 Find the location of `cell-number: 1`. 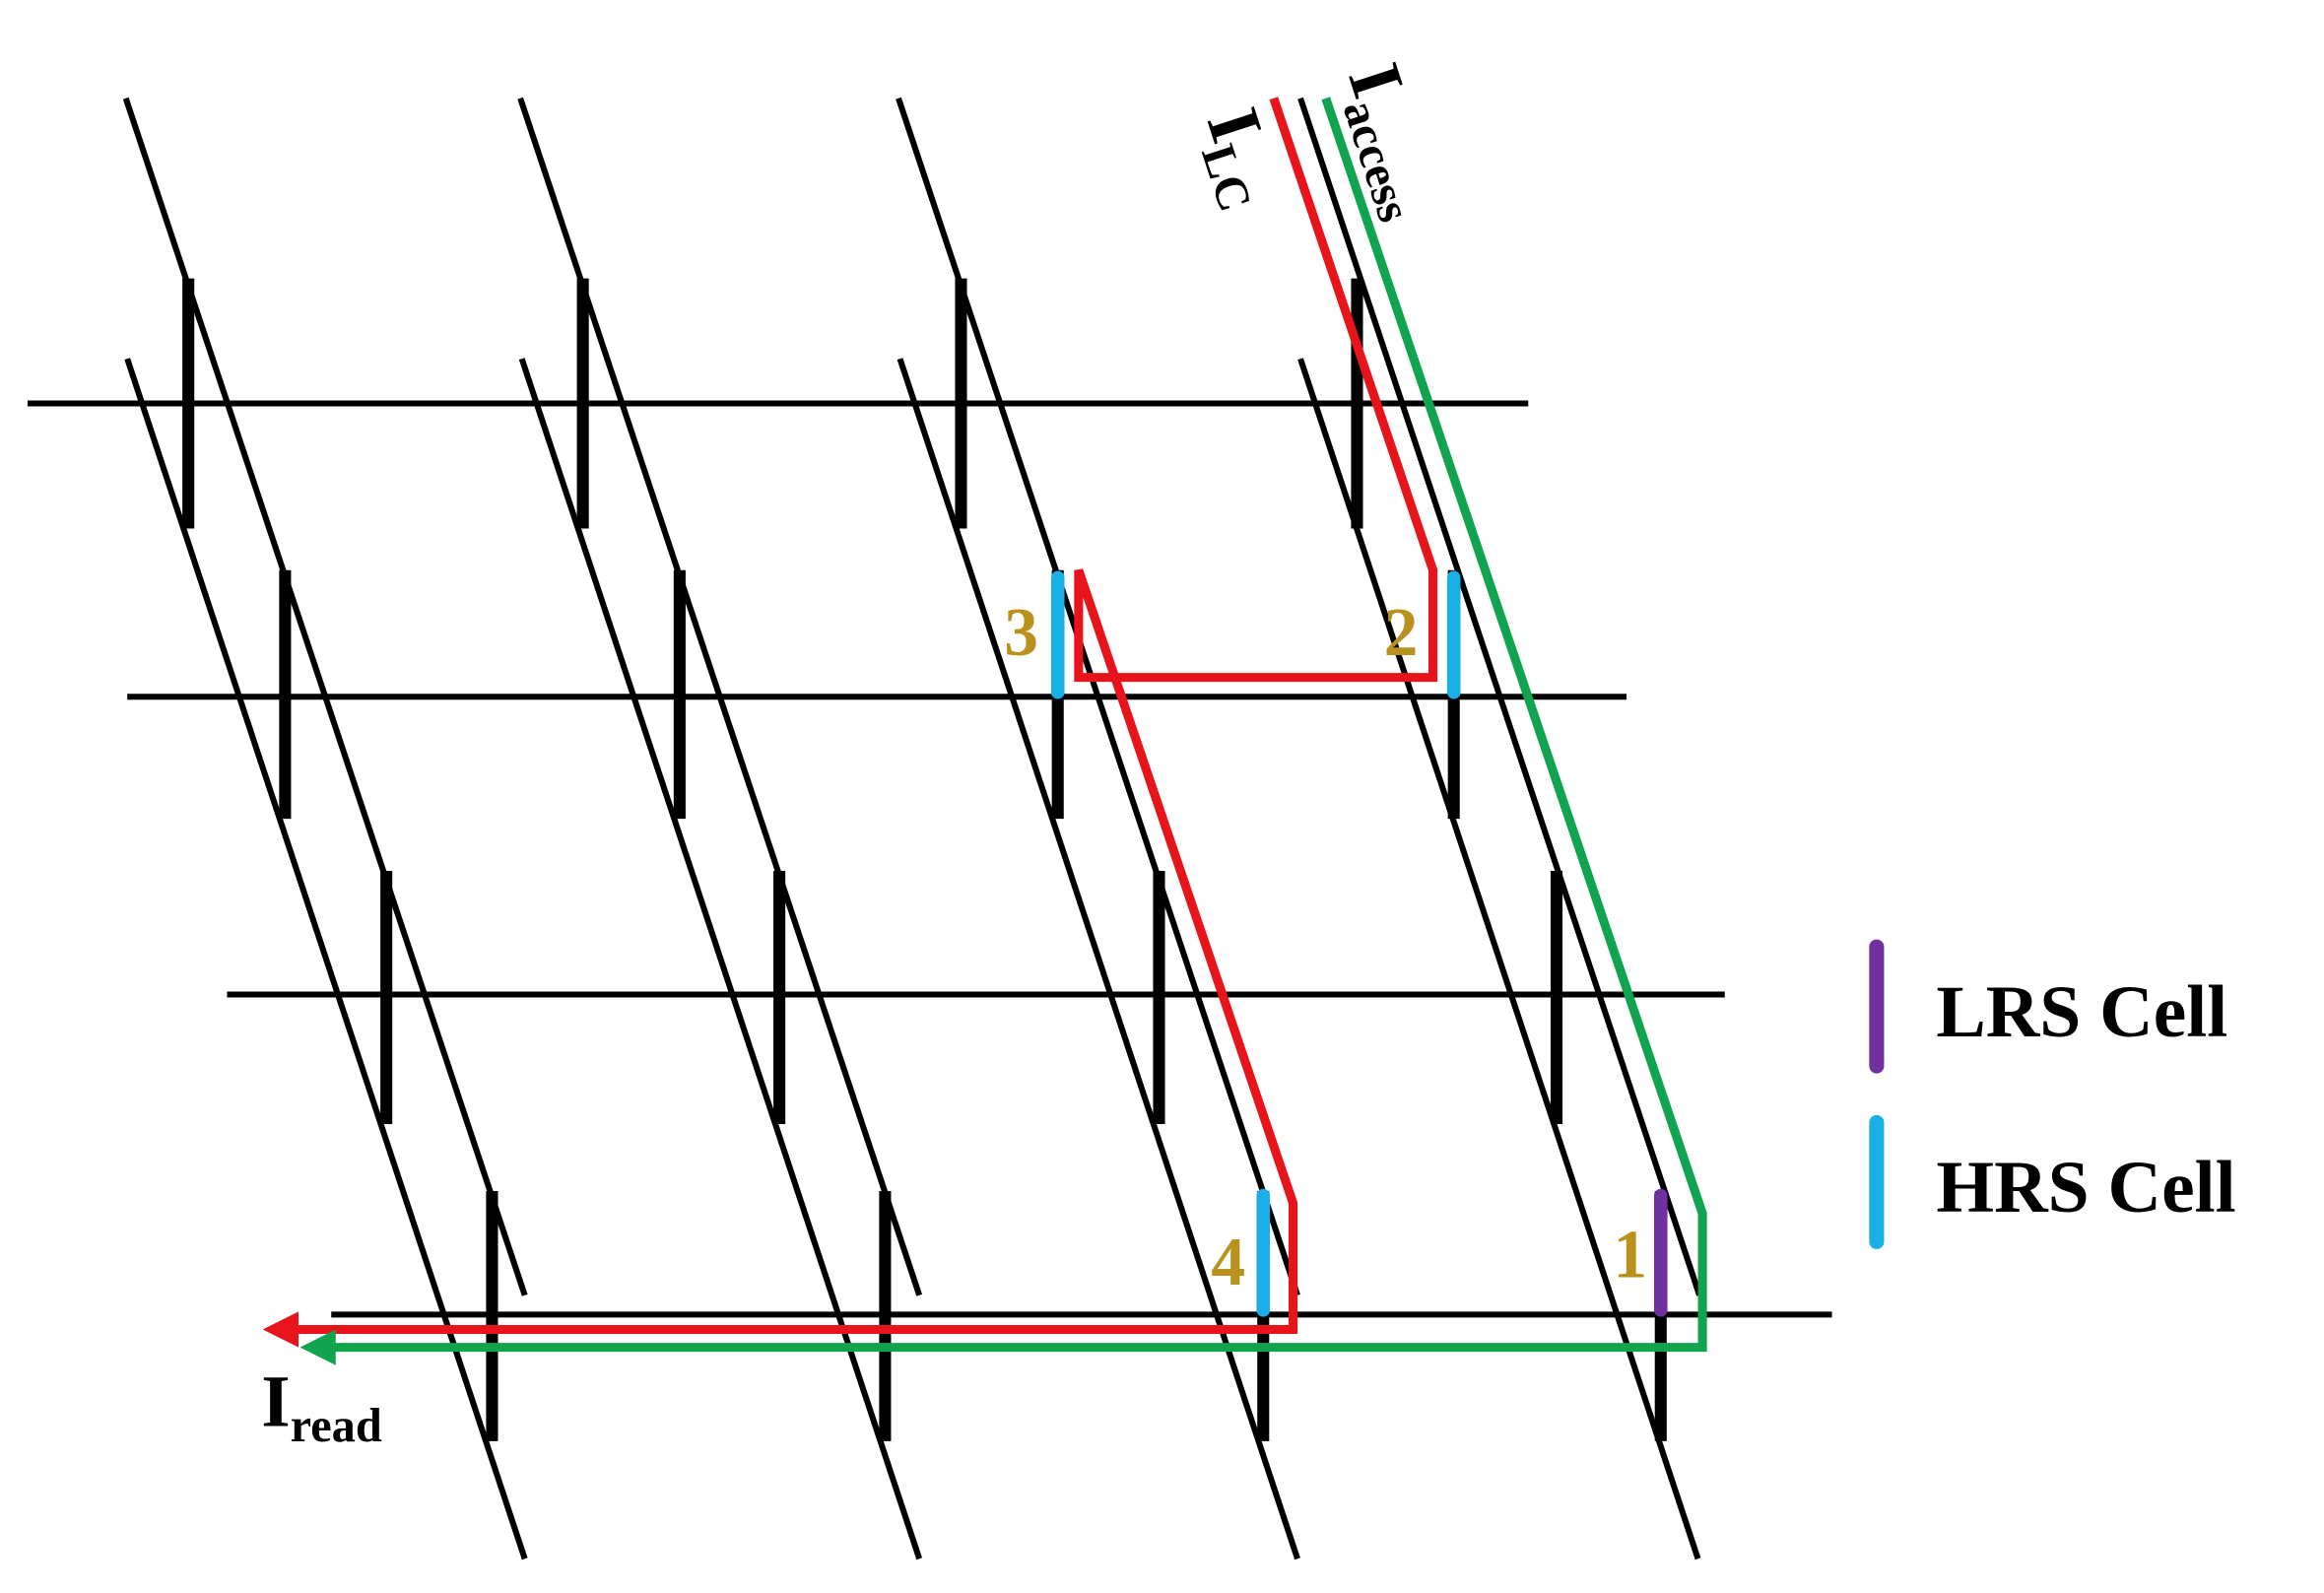

cell-number: 1 is located at coordinates (1630, 1256).